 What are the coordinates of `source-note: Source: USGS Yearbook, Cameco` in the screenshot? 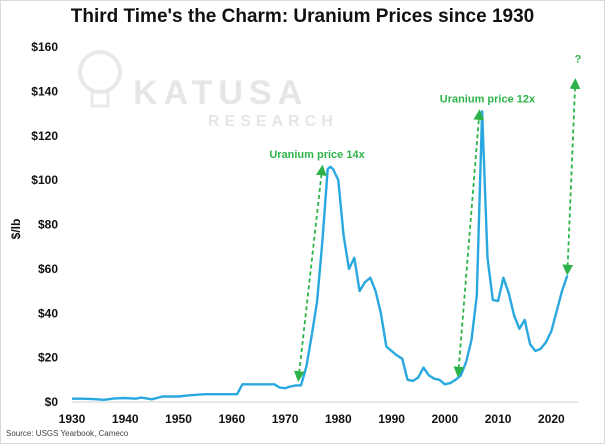 It's located at (67, 433).